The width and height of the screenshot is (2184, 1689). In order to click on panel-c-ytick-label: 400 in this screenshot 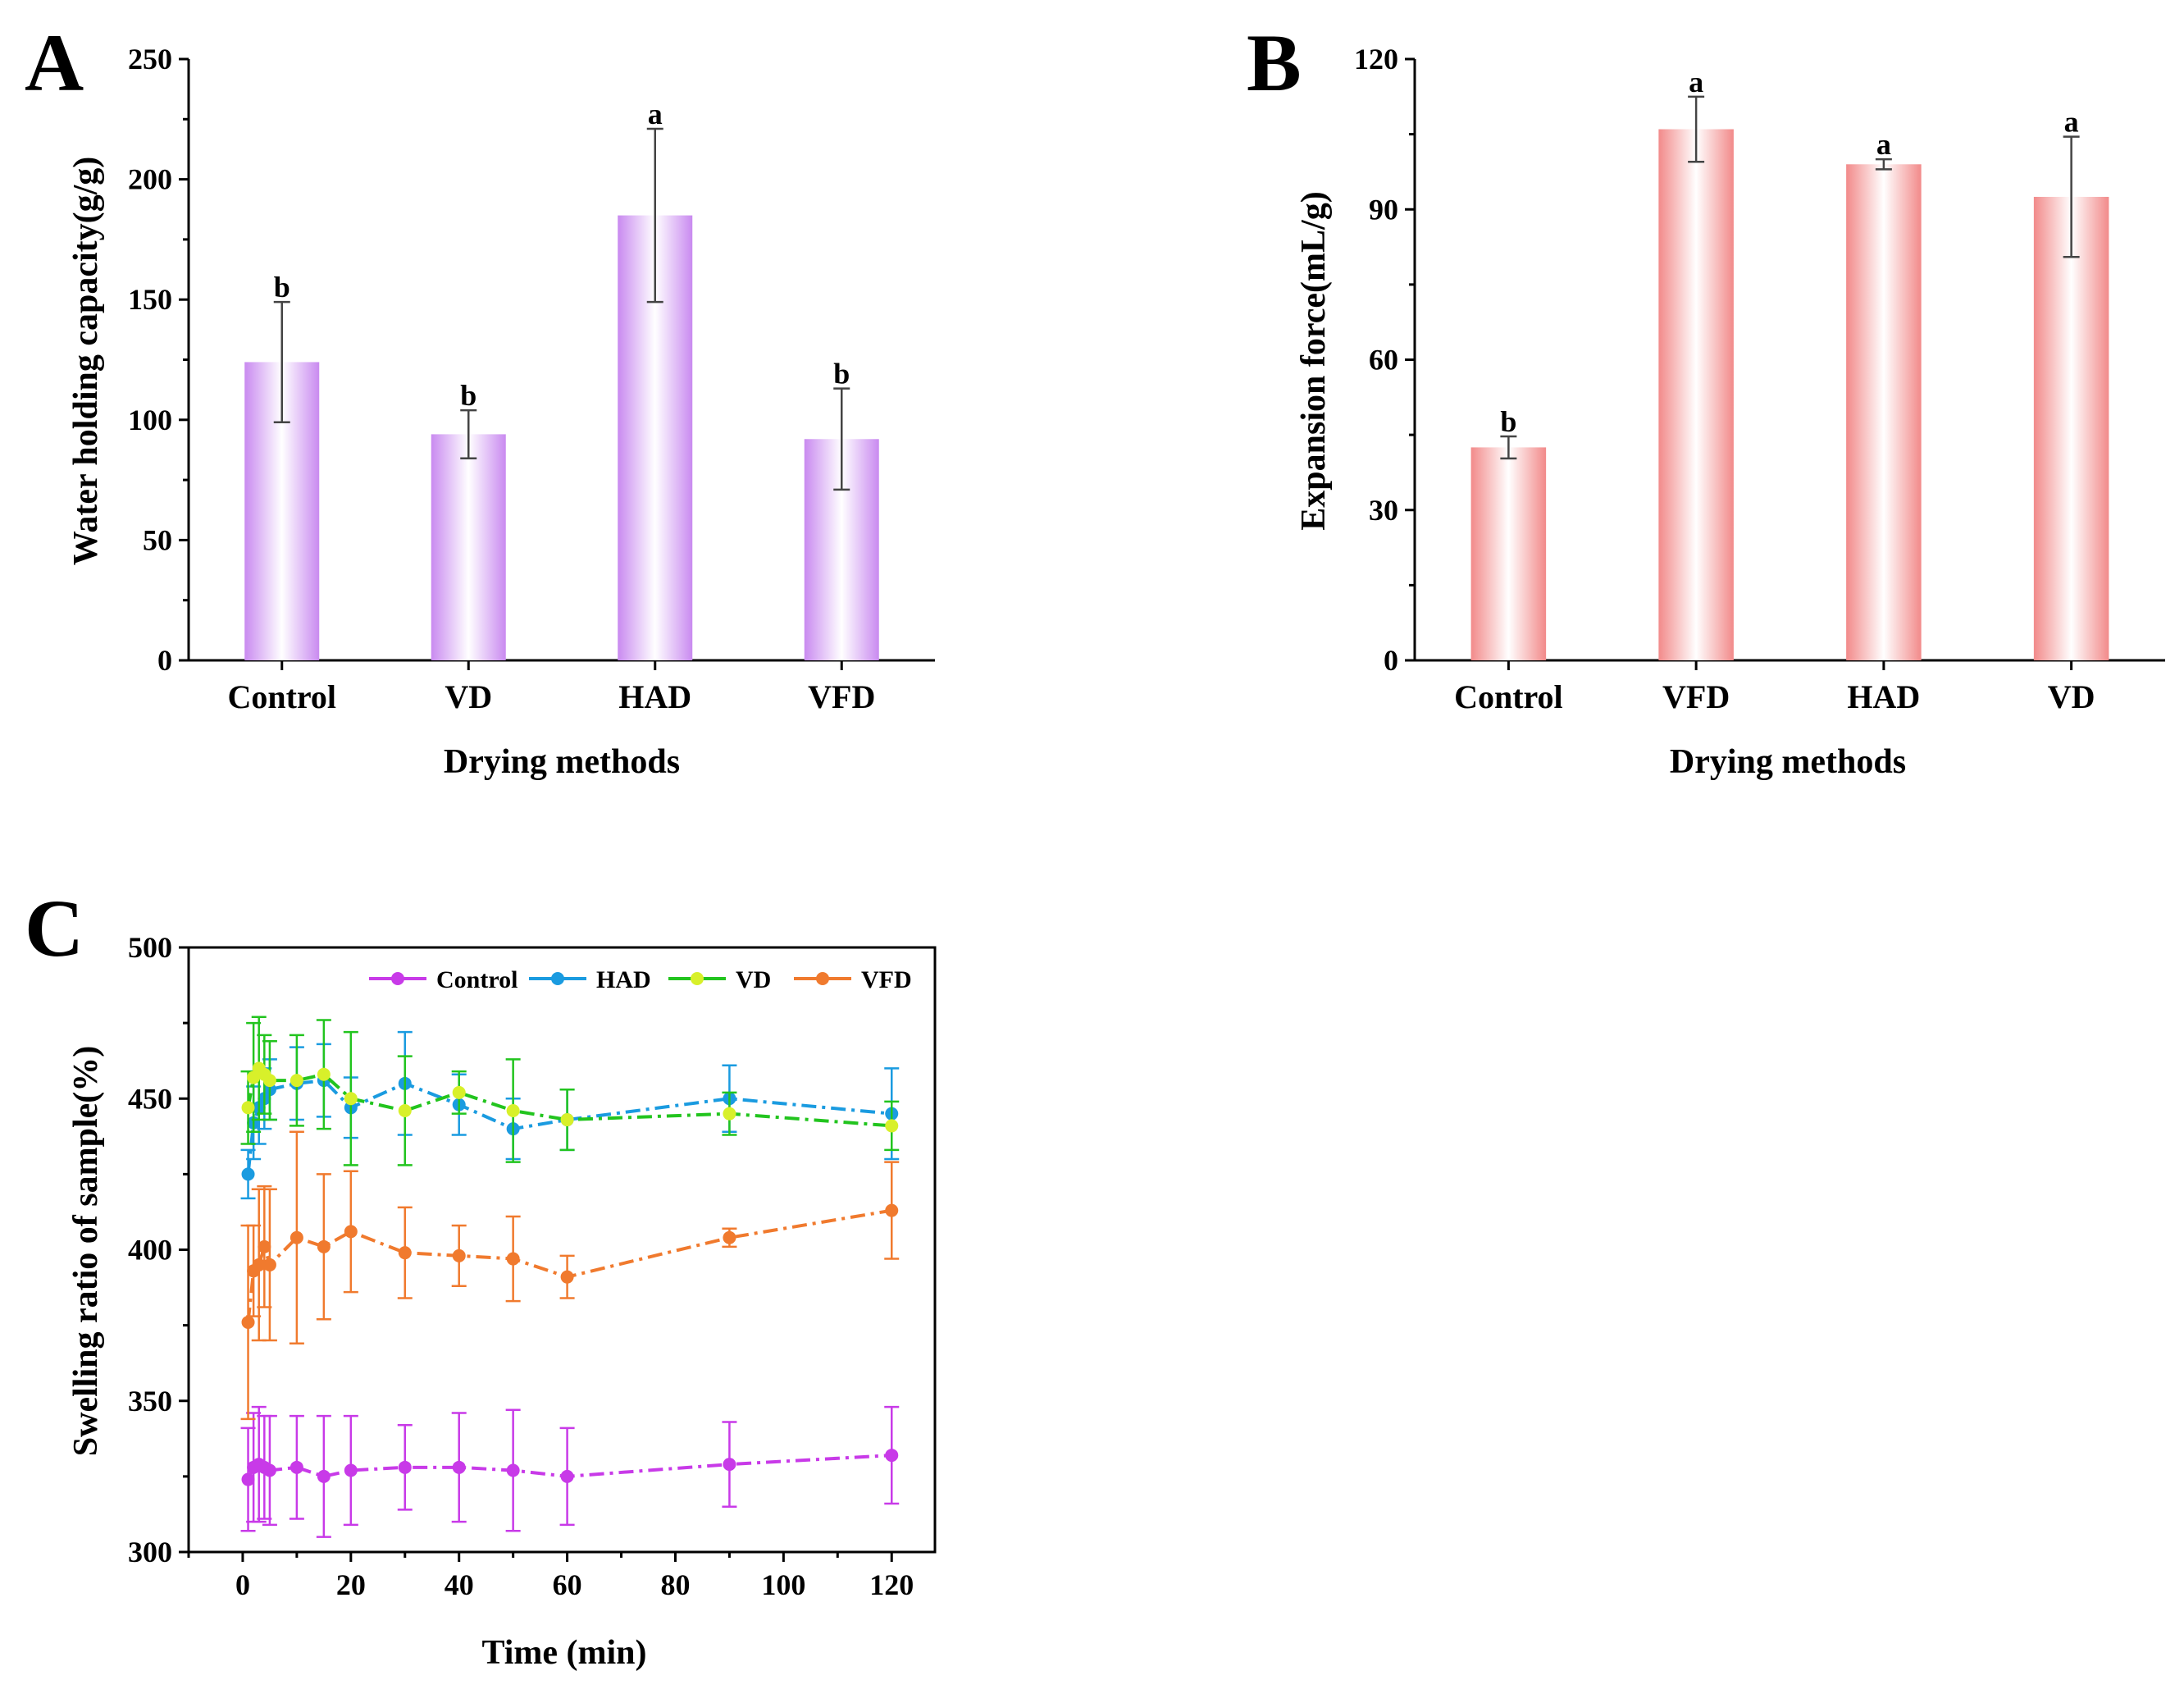, I will do `click(150, 1250)`.